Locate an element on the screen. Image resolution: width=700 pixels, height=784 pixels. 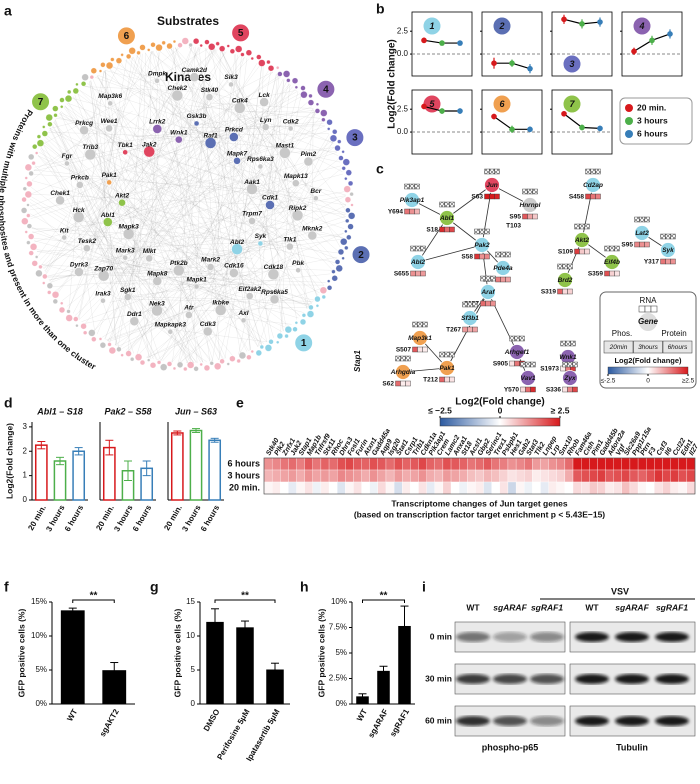
legend-colorbar is located at coordinates (648, 370).